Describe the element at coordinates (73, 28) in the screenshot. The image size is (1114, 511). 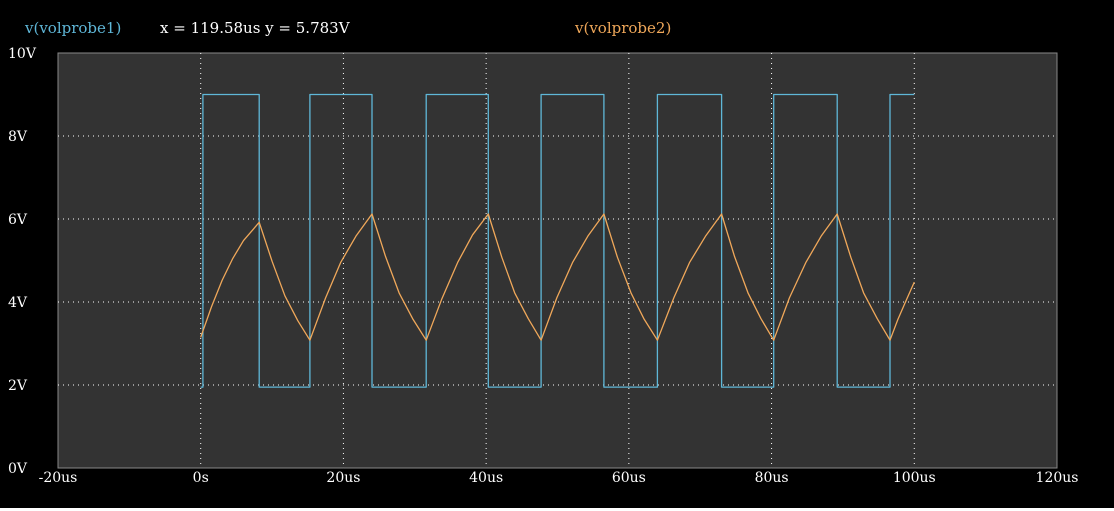
I see `trace1-legend-label: v(volprobe1)` at that location.